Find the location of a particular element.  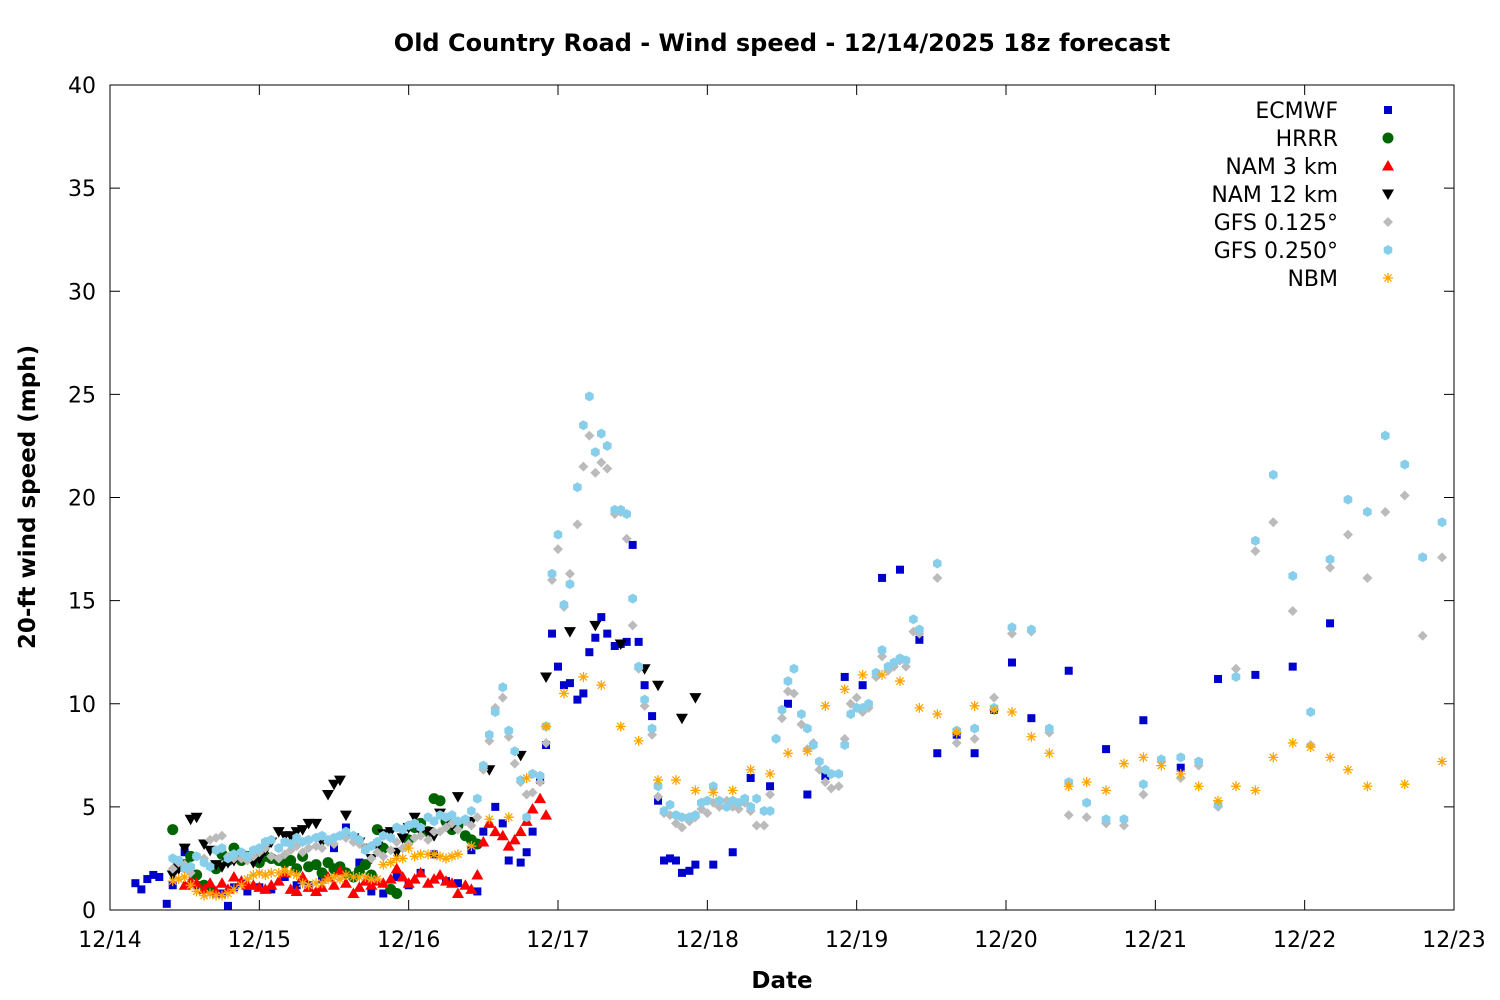

x-tick-label: 12/20 is located at coordinates (1005, 940).